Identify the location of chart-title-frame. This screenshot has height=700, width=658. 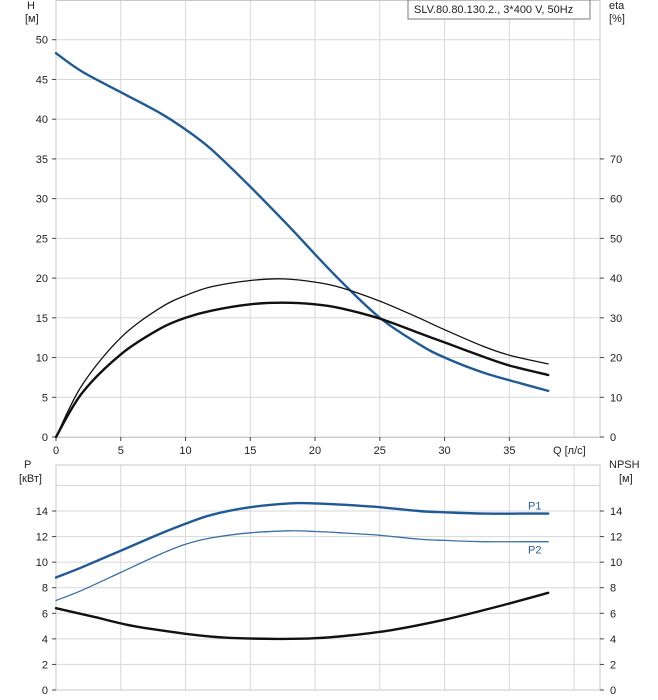
(499, 10).